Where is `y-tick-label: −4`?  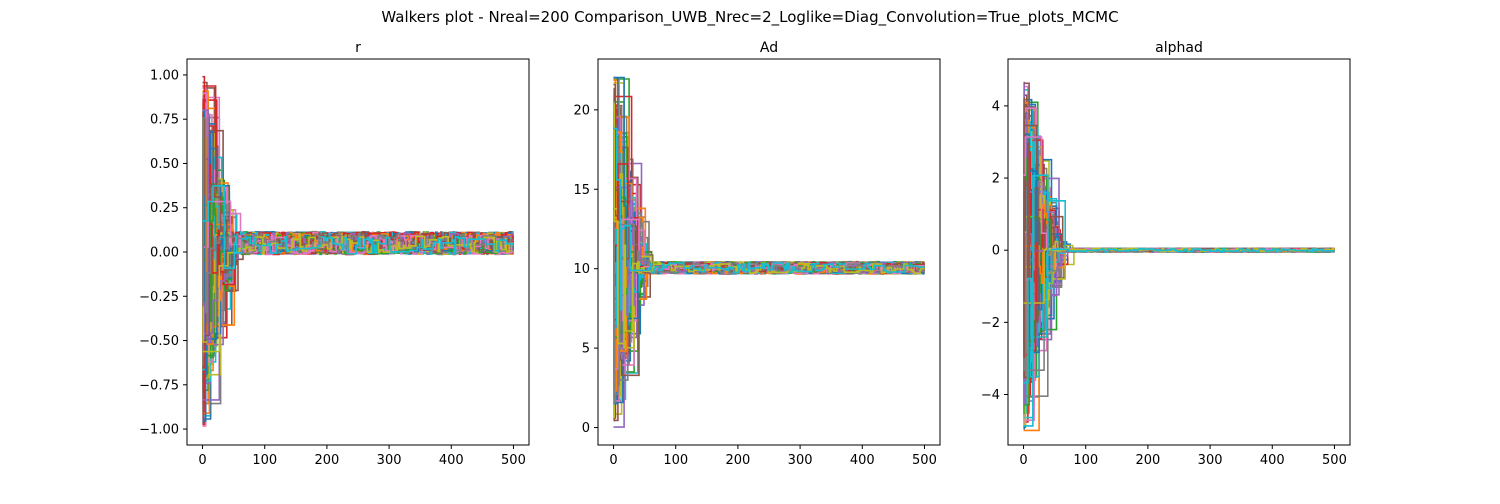 y-tick-label: −4 is located at coordinates (990, 395).